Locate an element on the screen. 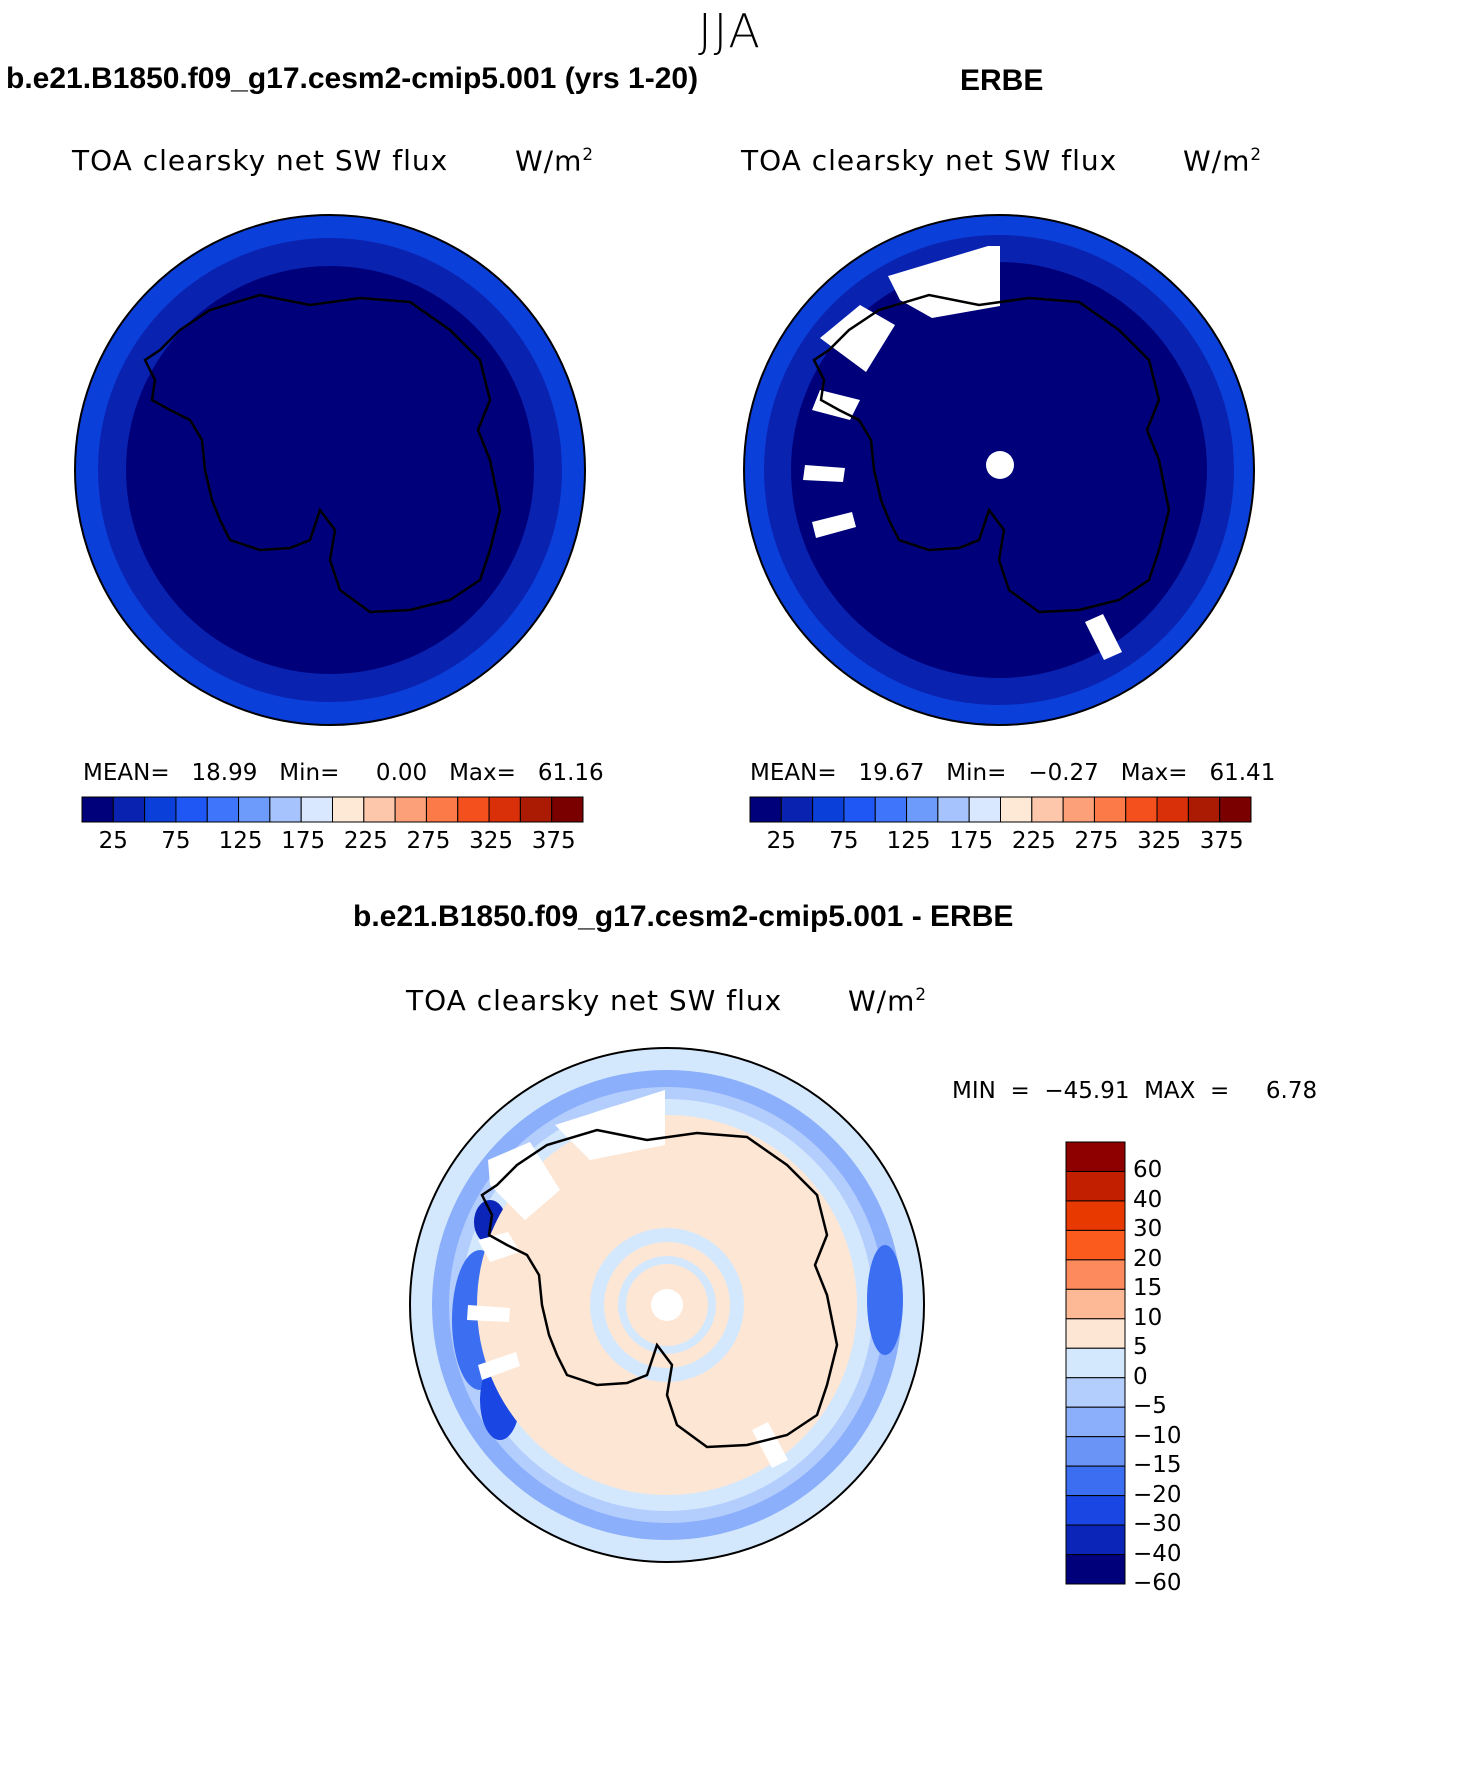 The height and width of the screenshot is (1776, 1460). colorbar-tick-label: −30 is located at coordinates (1157, 1524).